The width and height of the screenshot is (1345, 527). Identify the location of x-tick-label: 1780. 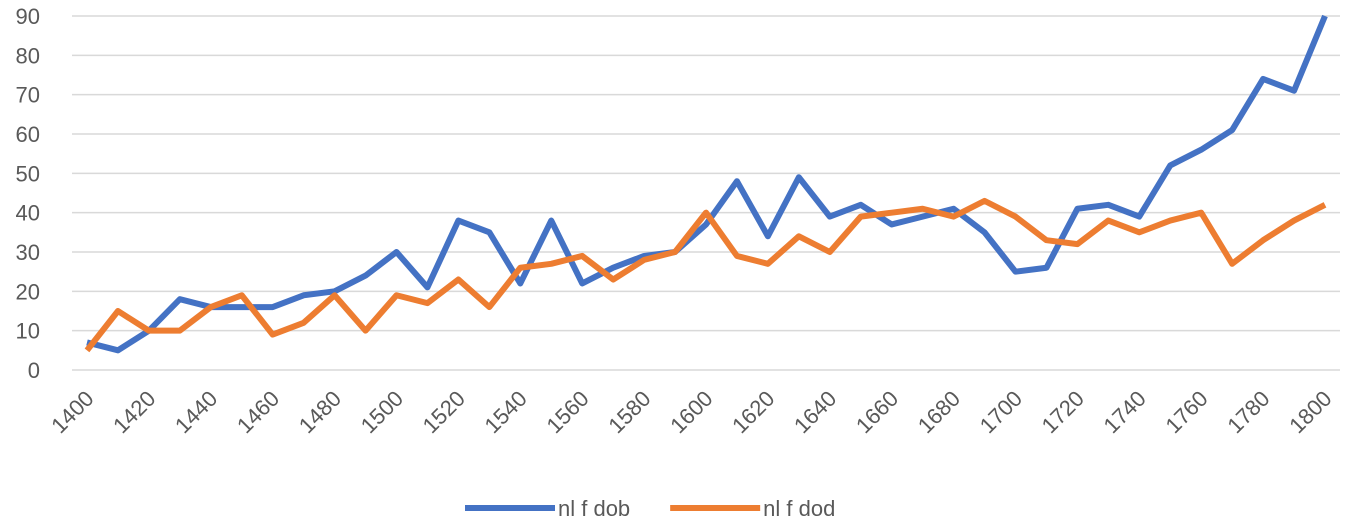
(1248, 412).